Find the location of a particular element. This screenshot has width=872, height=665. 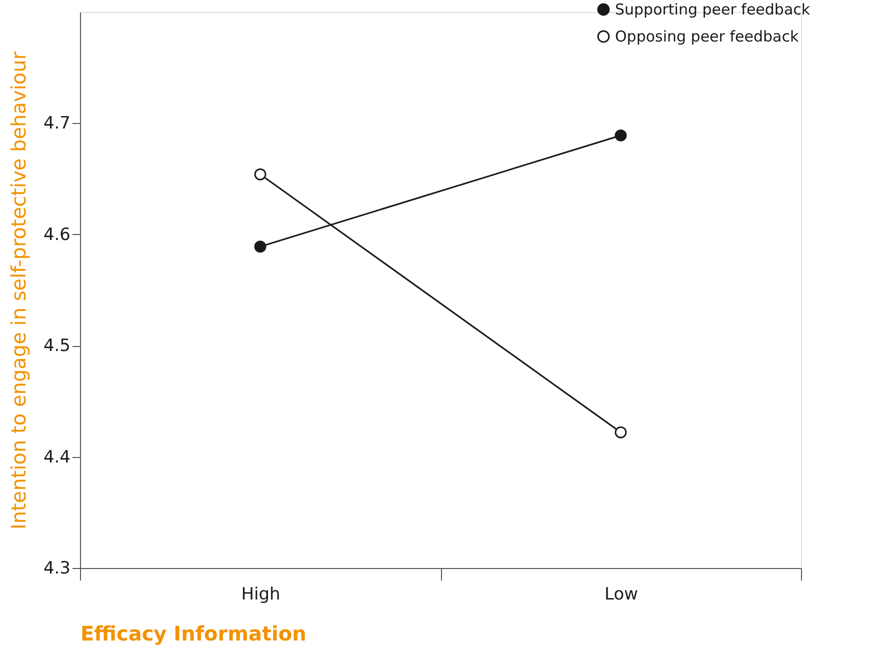

y-tick-label: 4.3 is located at coordinates (56, 568).